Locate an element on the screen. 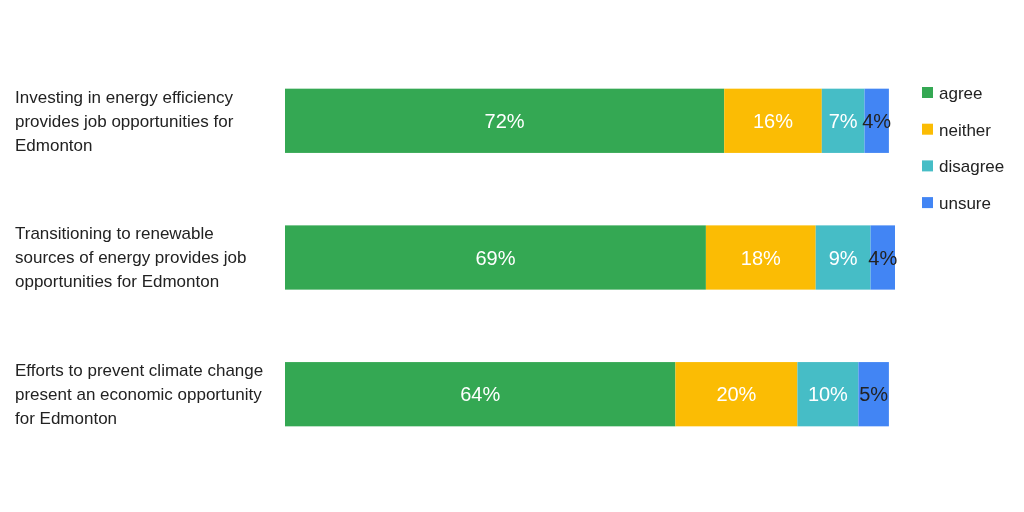 This screenshot has height=512, width=1024. data-label: 20% is located at coordinates (736, 394).